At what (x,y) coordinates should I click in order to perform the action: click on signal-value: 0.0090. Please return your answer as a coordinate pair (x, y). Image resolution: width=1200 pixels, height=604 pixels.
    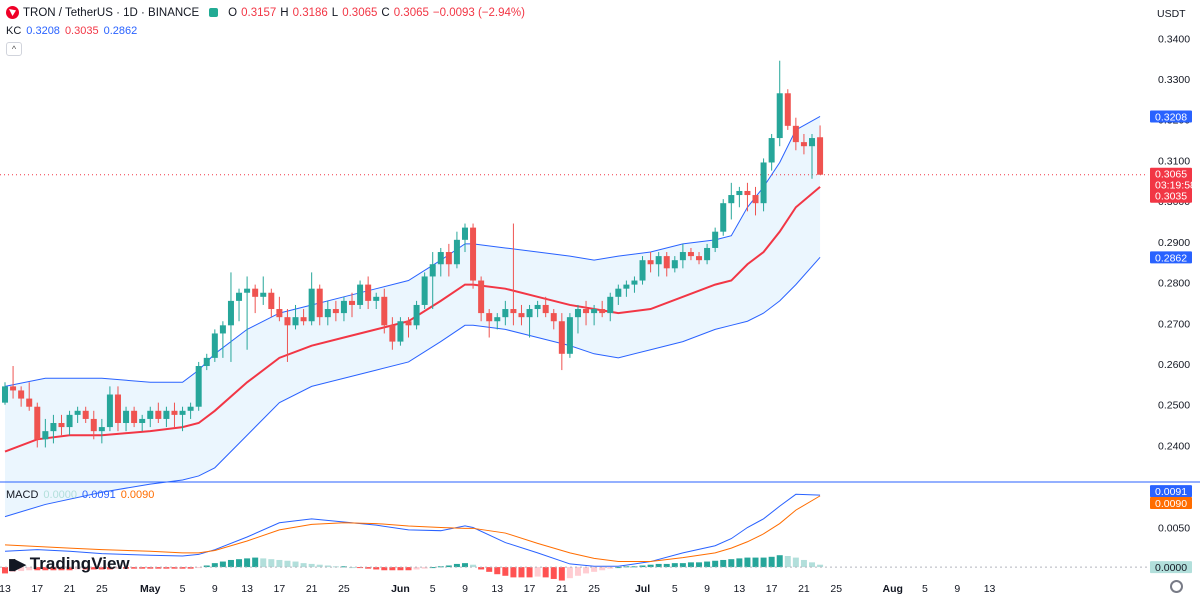
    Looking at the image, I should click on (137, 495).